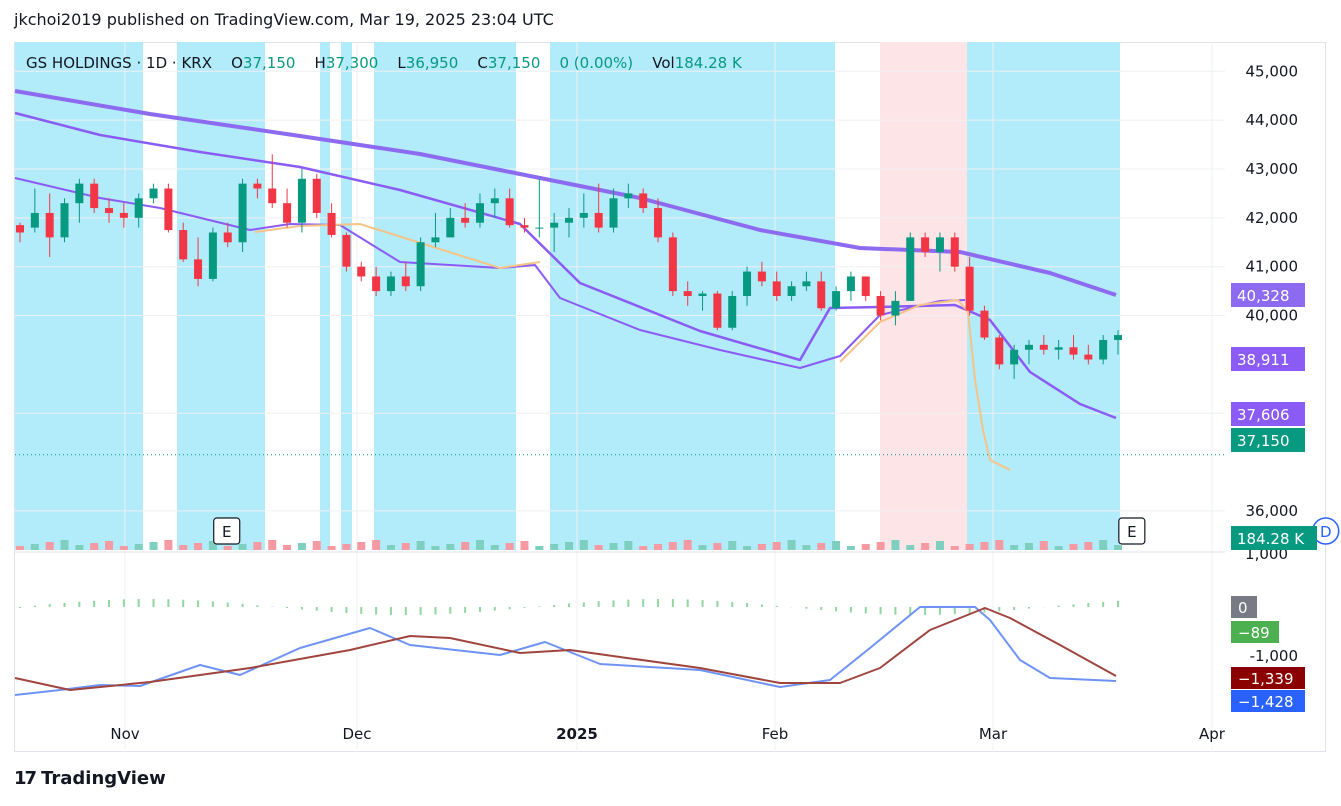  Describe the element at coordinates (79, 63) in the screenshot. I see `symbol-name: GS HOLDINGS` at that location.